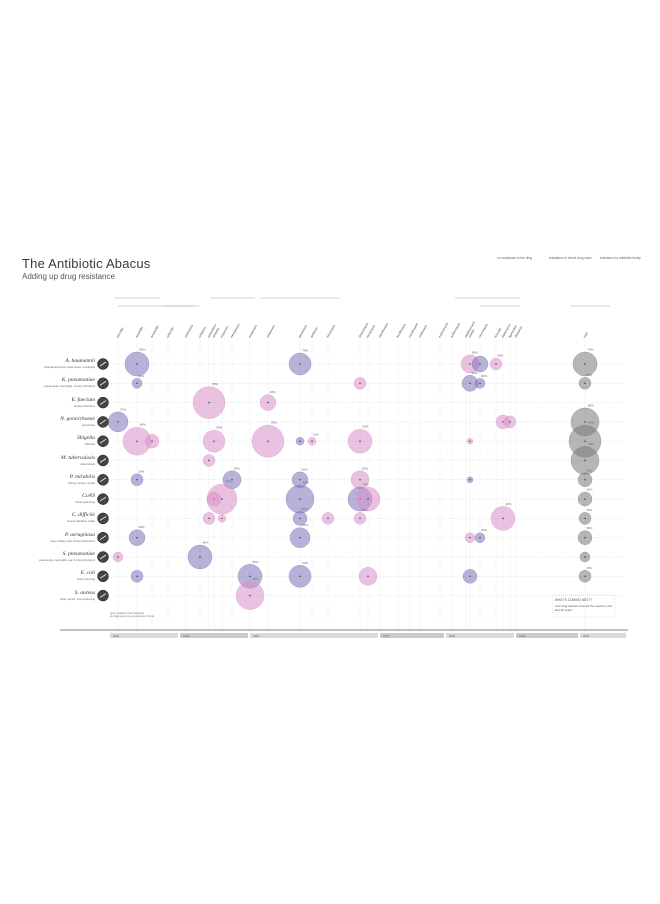 Image resolution: width=660 pixels, height=904 pixels. I want to click on drug-column-label: ceftriaxone, so click(188, 331).